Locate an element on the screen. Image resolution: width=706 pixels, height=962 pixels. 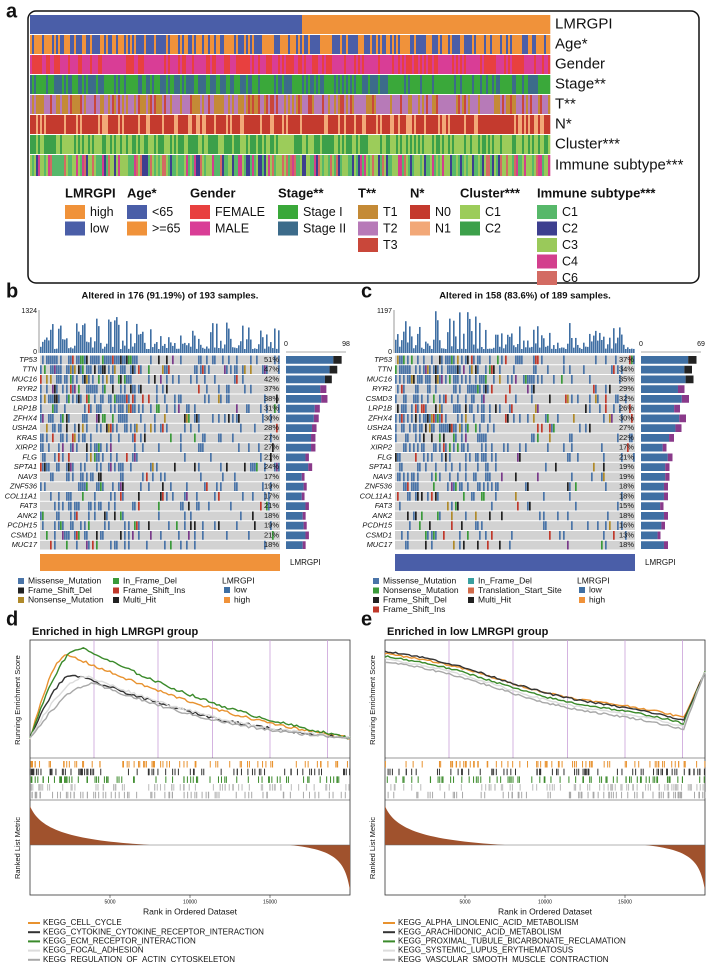
row-bg is located at coordinates (160, 516).